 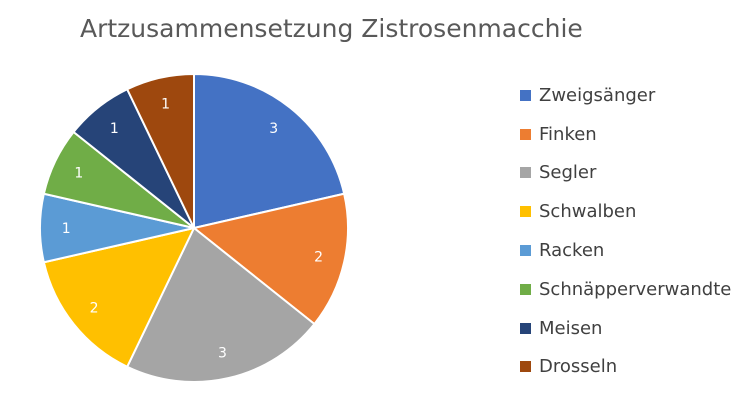 What do you see at coordinates (571, 328) in the screenshot?
I see `legend-label: Meisen` at bounding box center [571, 328].